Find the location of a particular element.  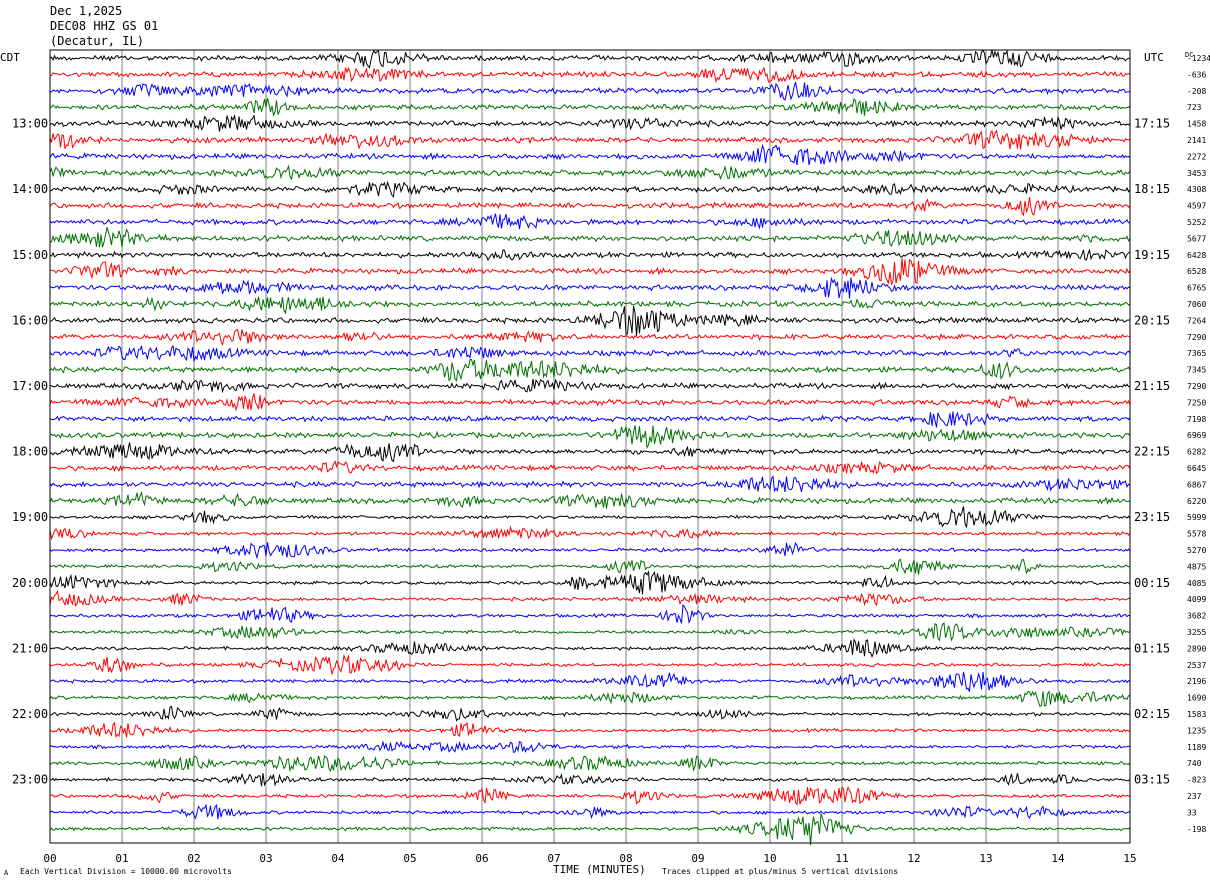

chart-date: Dec 1,2025 is located at coordinates (86, 11).